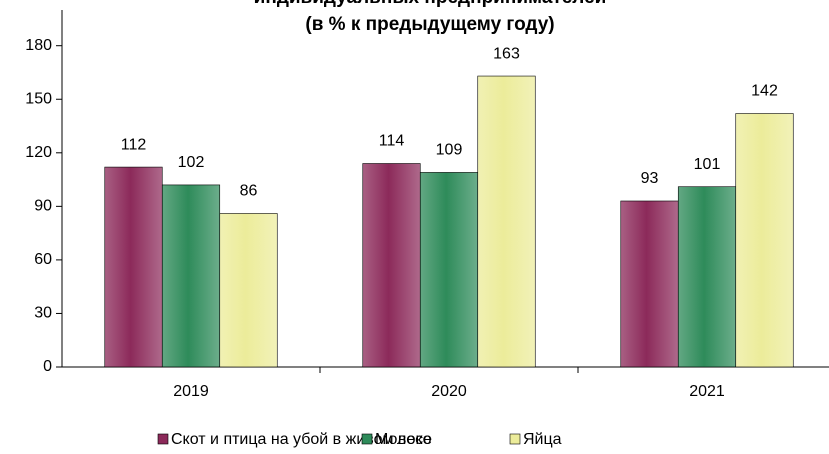 This screenshot has width=829, height=454. What do you see at coordinates (191, 162) in the screenshot?
I see `data-label: 102` at bounding box center [191, 162].